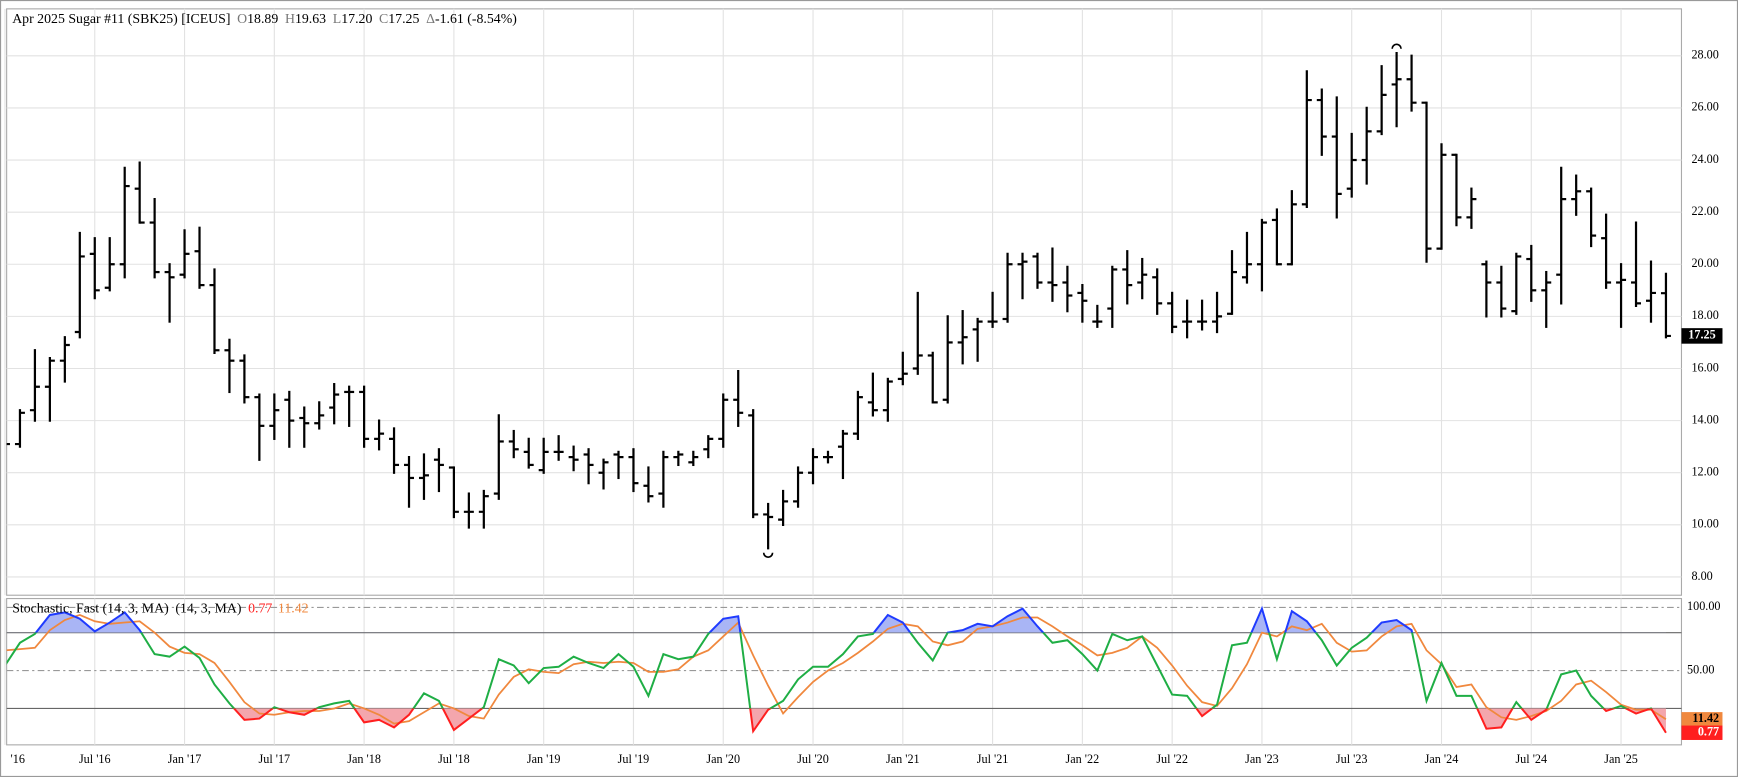 The height and width of the screenshot is (777, 1738). Describe the element at coordinates (1704, 159) in the screenshot. I see `y-tick-label: 24.00` at that location.